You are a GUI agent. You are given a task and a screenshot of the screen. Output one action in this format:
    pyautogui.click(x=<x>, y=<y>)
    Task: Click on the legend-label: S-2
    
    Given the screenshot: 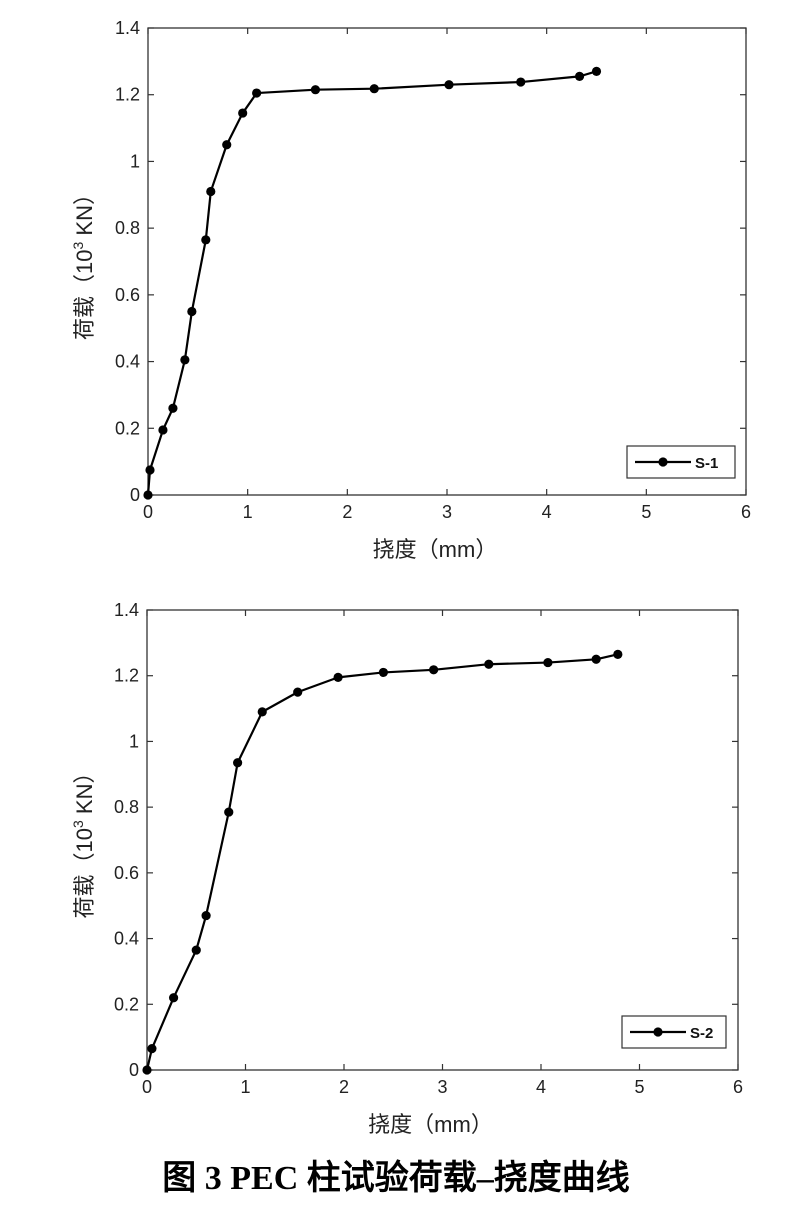 What is the action you would take?
    pyautogui.click(x=701, y=1033)
    